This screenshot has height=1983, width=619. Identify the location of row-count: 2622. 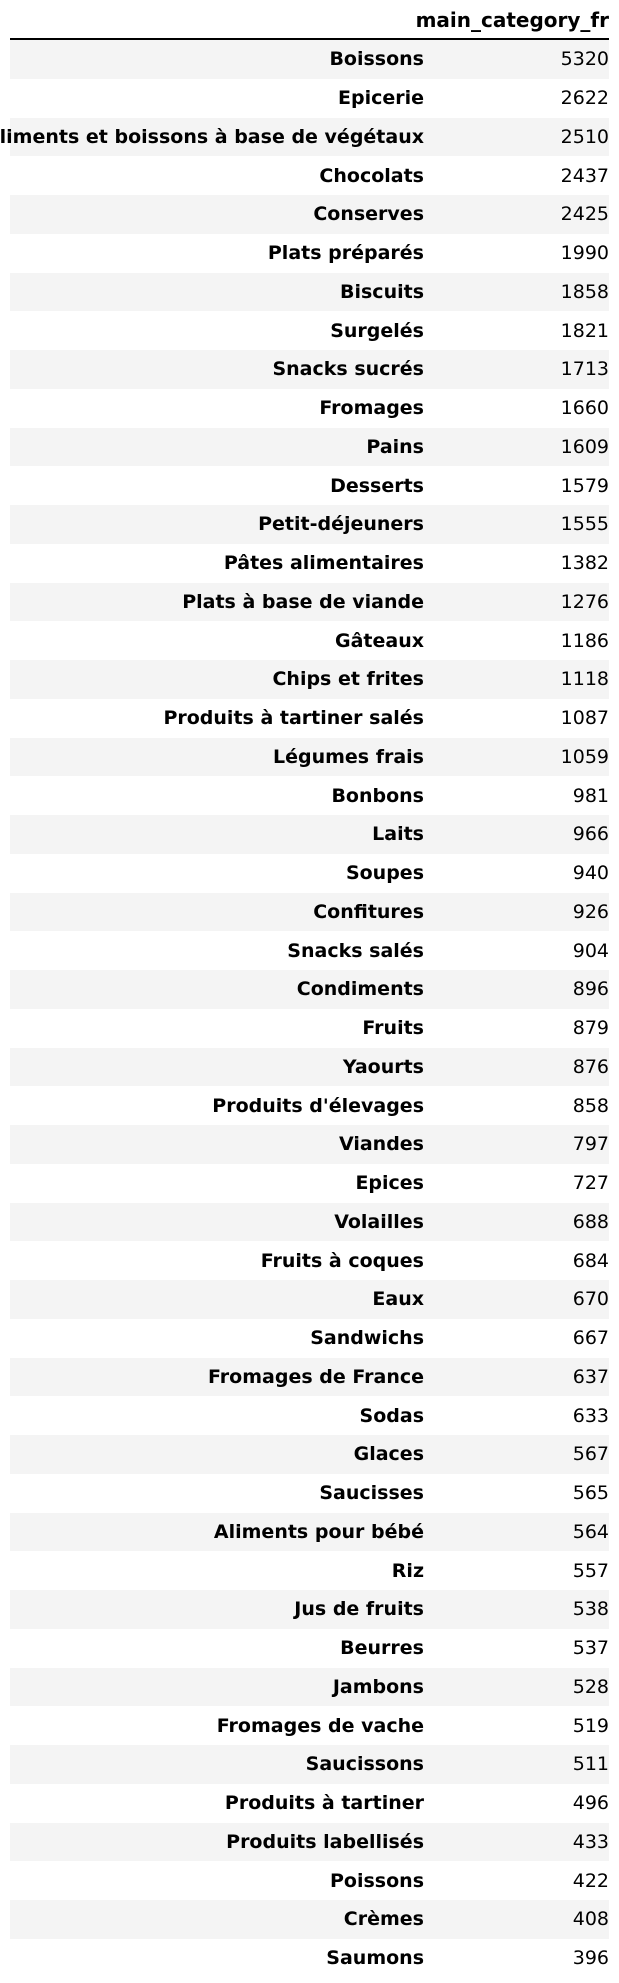
(584, 98).